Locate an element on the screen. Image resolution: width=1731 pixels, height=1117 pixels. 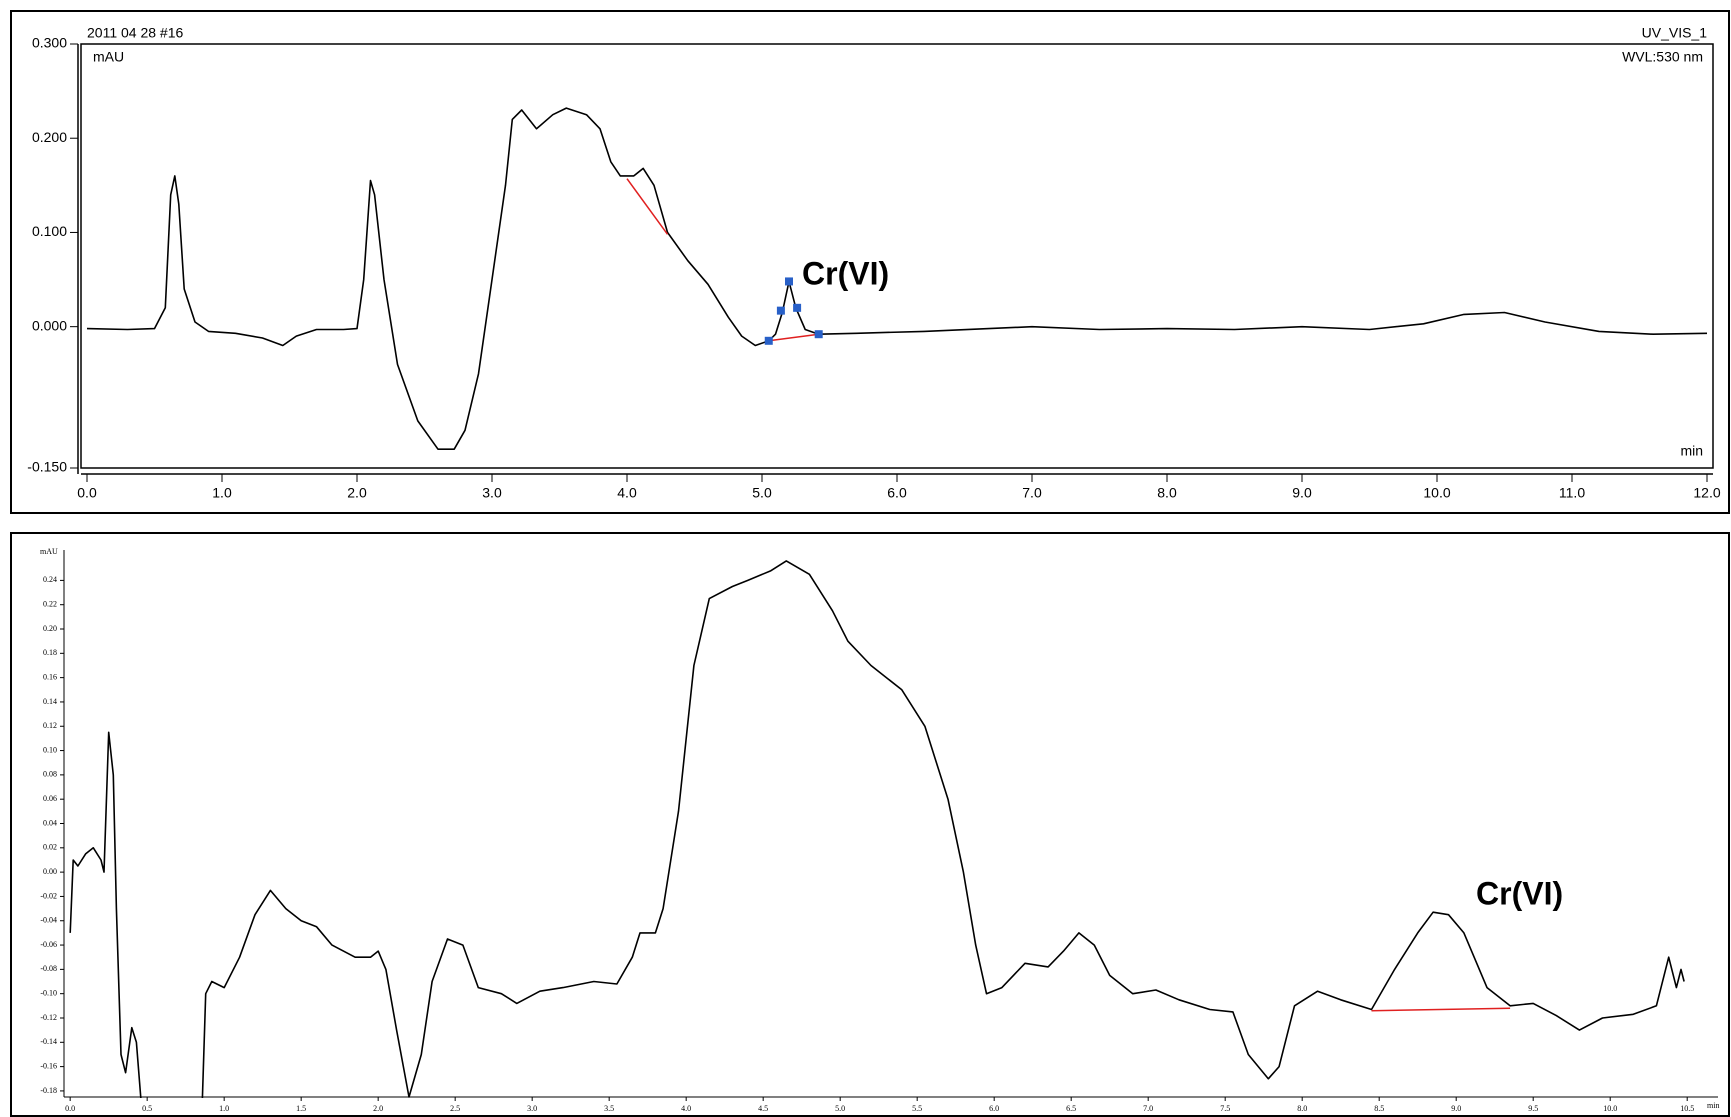
y-tick-label: 0.22 is located at coordinates (50, 604).